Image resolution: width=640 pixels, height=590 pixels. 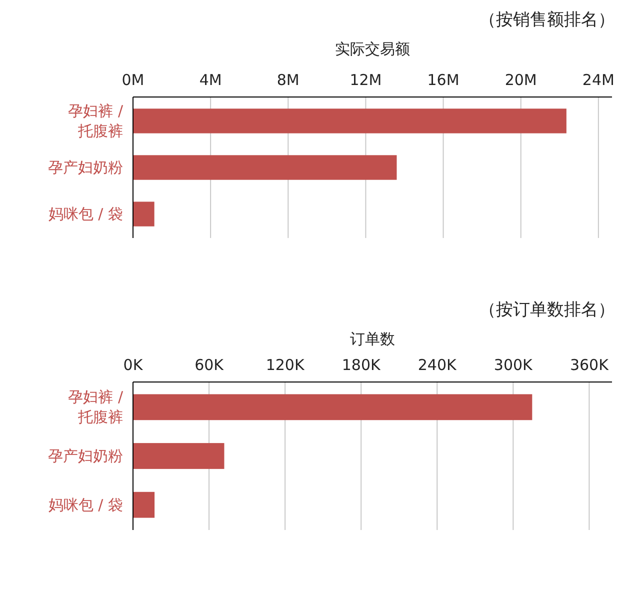 What do you see at coordinates (372, 49) in the screenshot?
I see `x-axis-title: 实际交易额` at bounding box center [372, 49].